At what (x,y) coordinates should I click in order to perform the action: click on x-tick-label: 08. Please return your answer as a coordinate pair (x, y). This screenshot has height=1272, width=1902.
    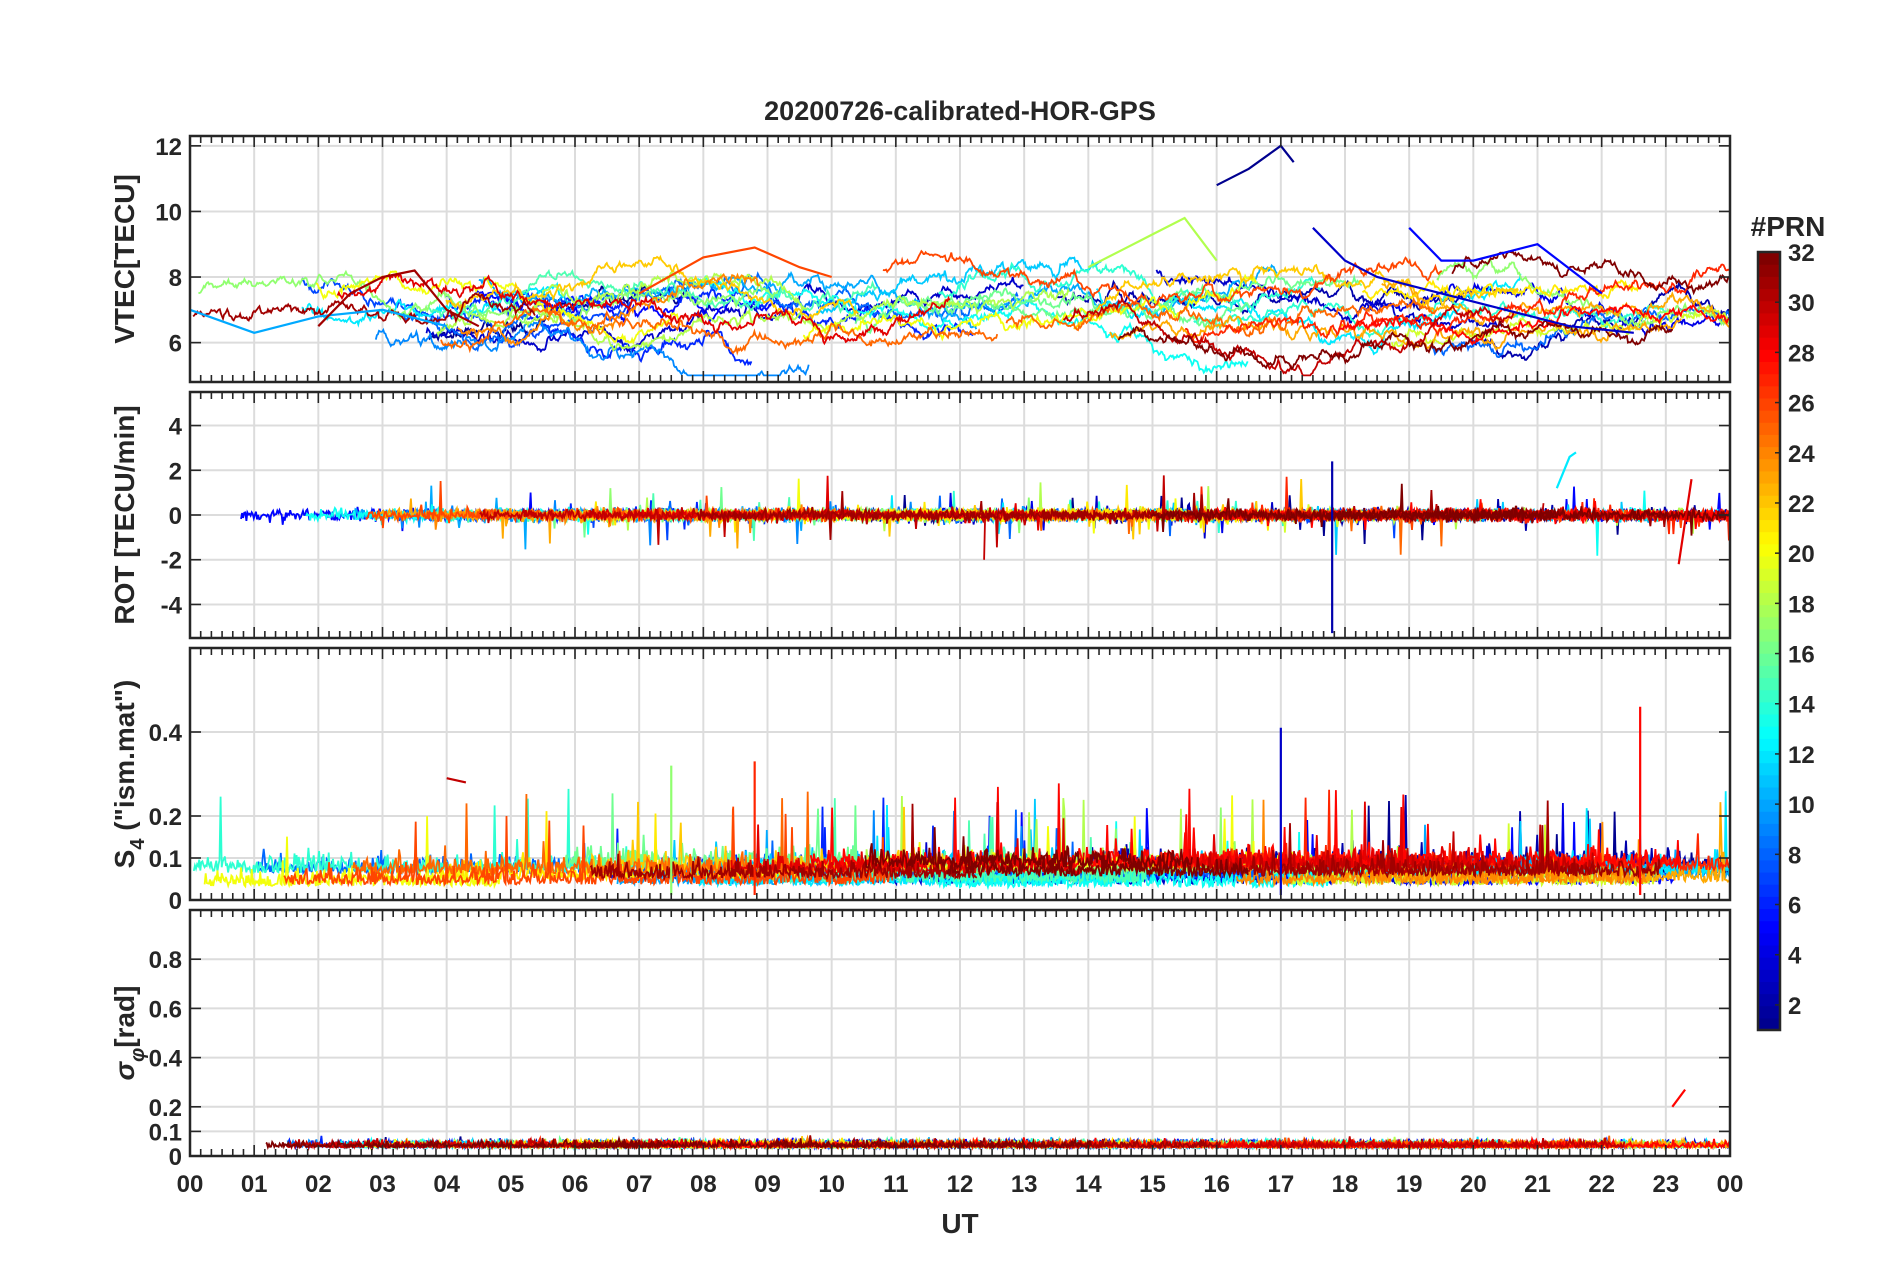
    Looking at the image, I should click on (703, 1184).